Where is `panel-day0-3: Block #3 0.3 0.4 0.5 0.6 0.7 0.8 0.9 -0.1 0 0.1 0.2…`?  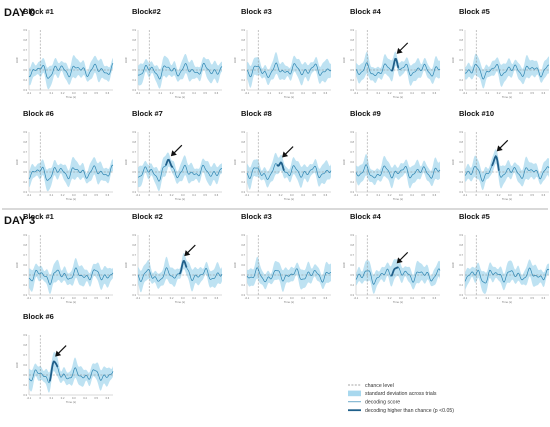 panel-day0-3: Block #3 0.3 0.4 0.5 0.6 0.7 0.8 0.9 -0.1 0 0.1 0.2… is located at coordinates (282, 53).